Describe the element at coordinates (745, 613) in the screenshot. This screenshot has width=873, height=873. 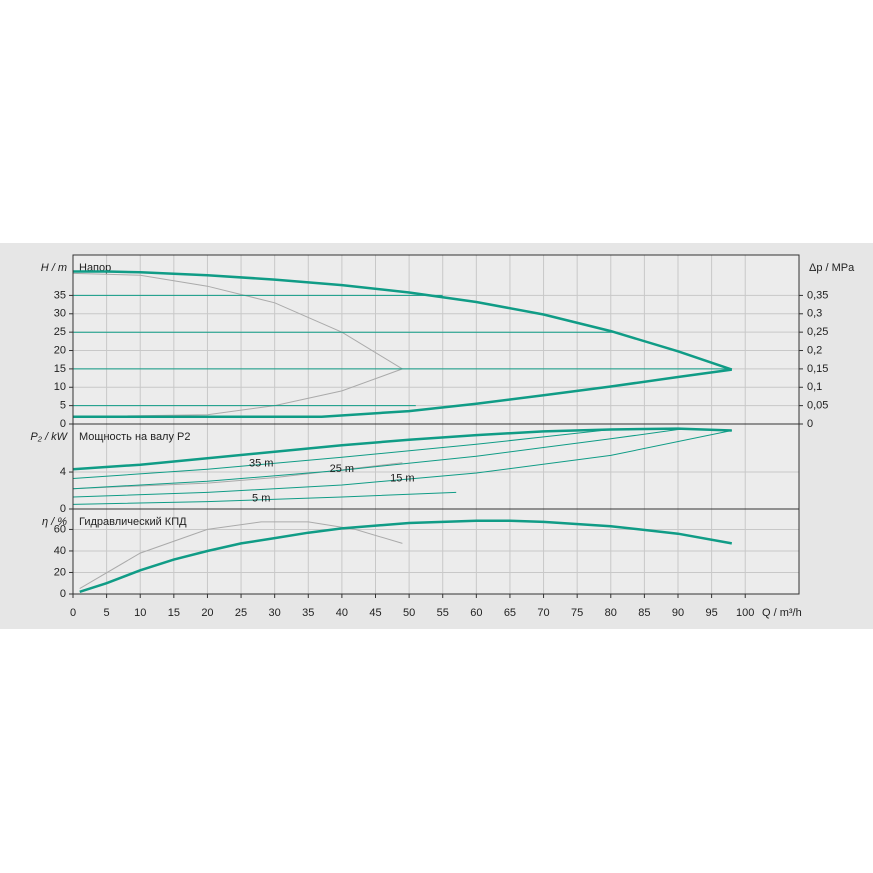
I see `x-tick-label: 100` at that location.